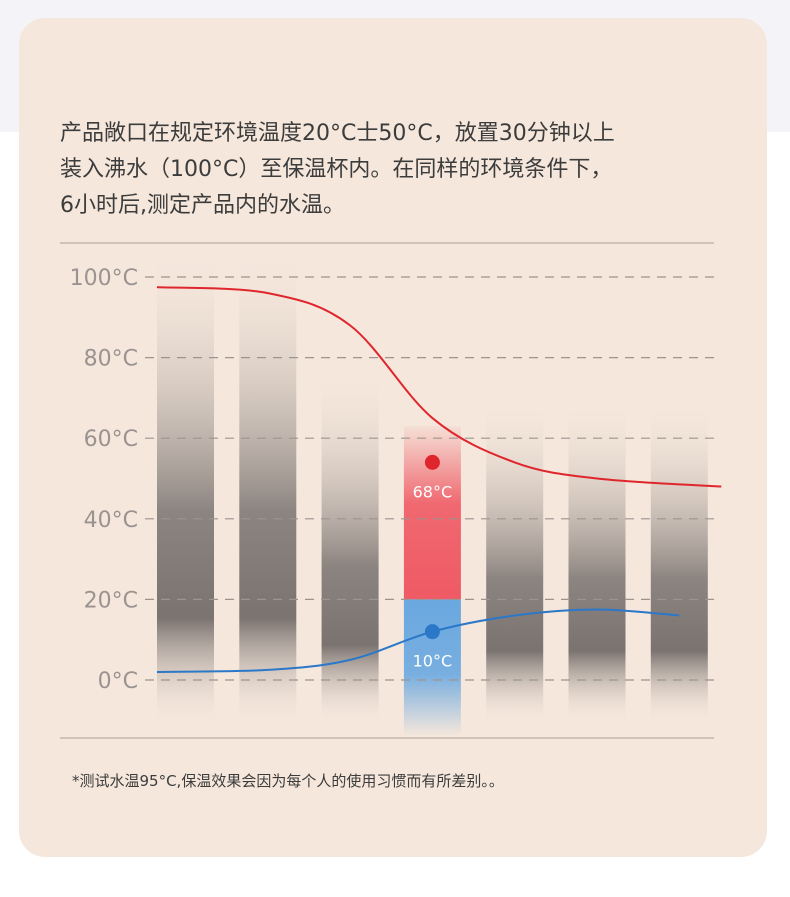 This screenshot has height=897, width=790. I want to click on description-line-1: 产品敞口在规定环境温度20°C士50°C，放置30分钟以上, so click(337, 133).